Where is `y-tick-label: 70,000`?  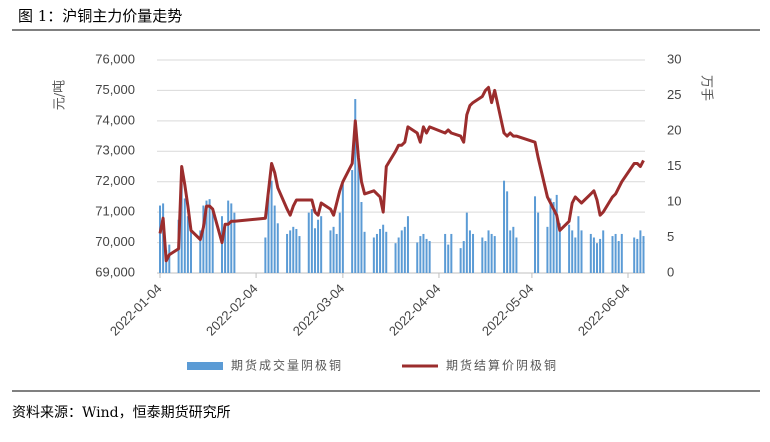
y-tick-label: 70,000 is located at coordinates (115, 241).